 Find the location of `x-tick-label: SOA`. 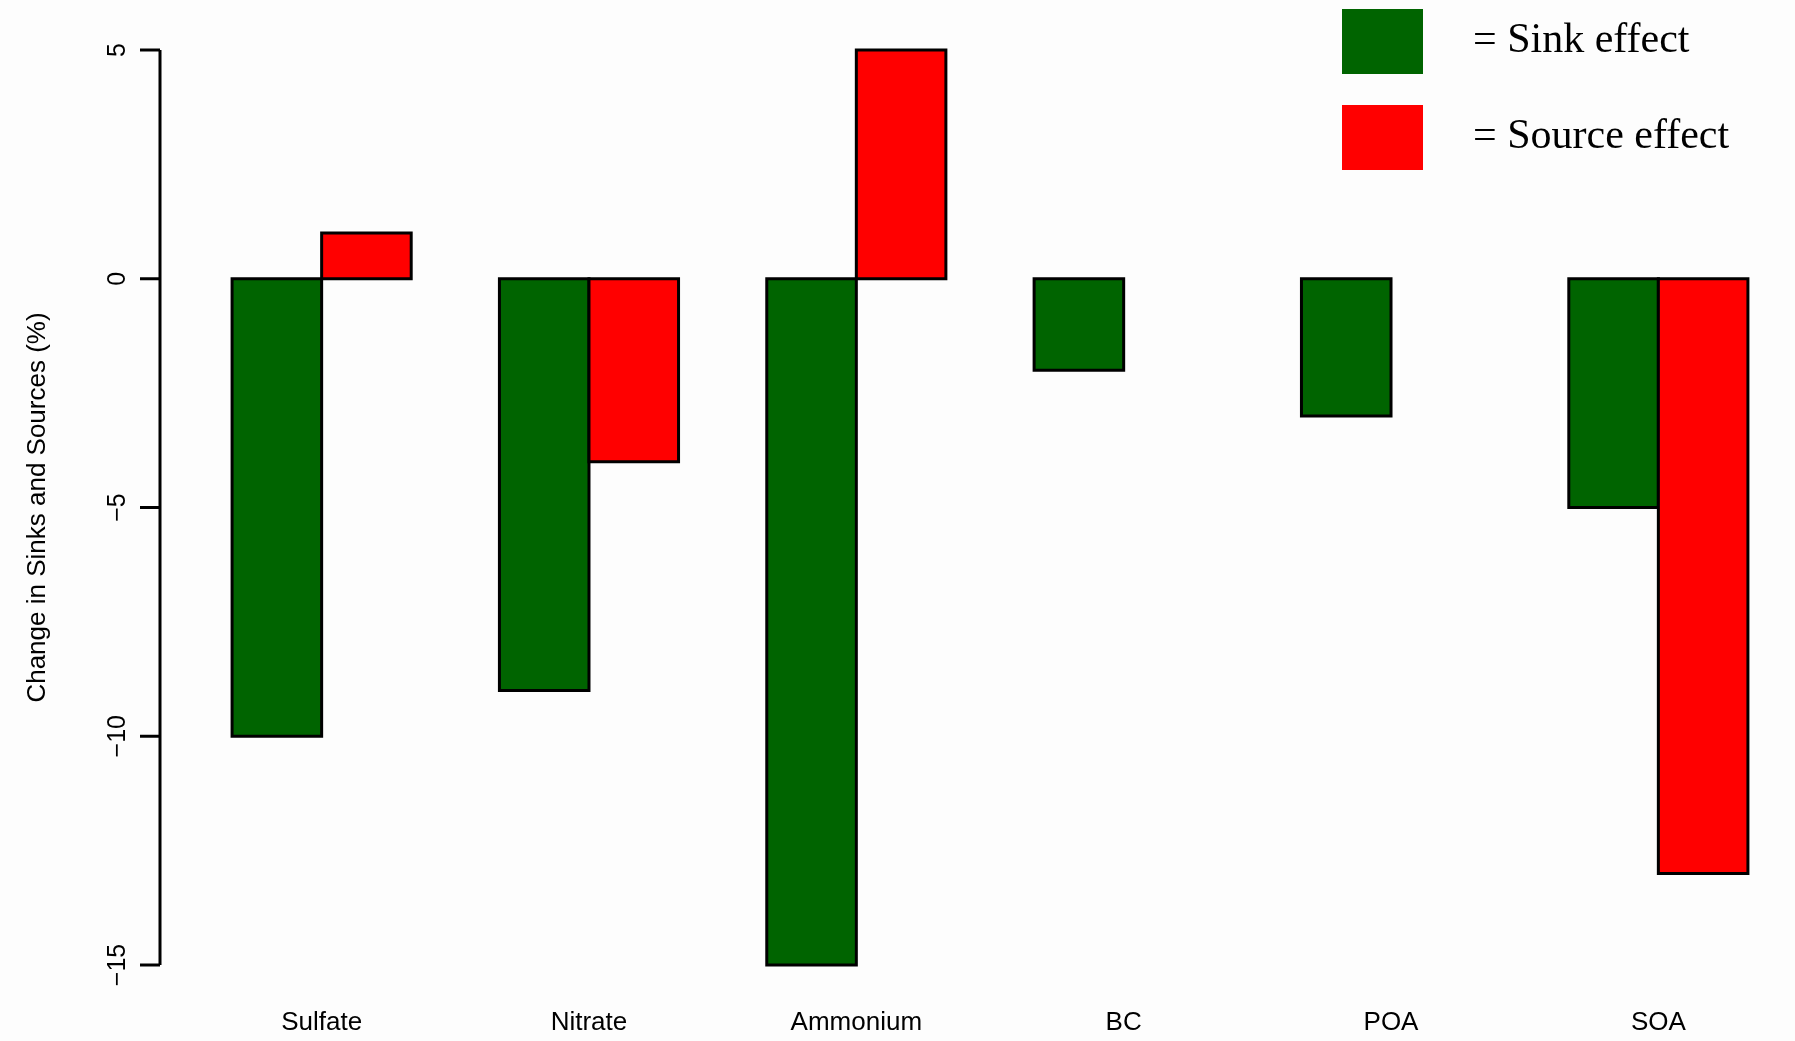

x-tick-label: SOA is located at coordinates (1658, 1021).